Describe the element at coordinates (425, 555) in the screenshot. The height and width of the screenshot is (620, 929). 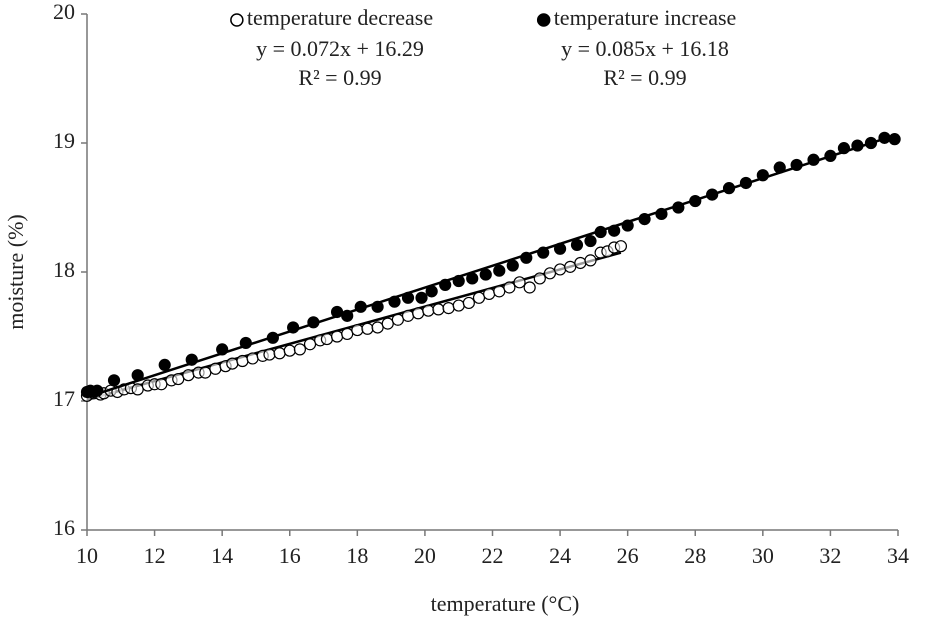
I see `x-tick-label: 20` at that location.